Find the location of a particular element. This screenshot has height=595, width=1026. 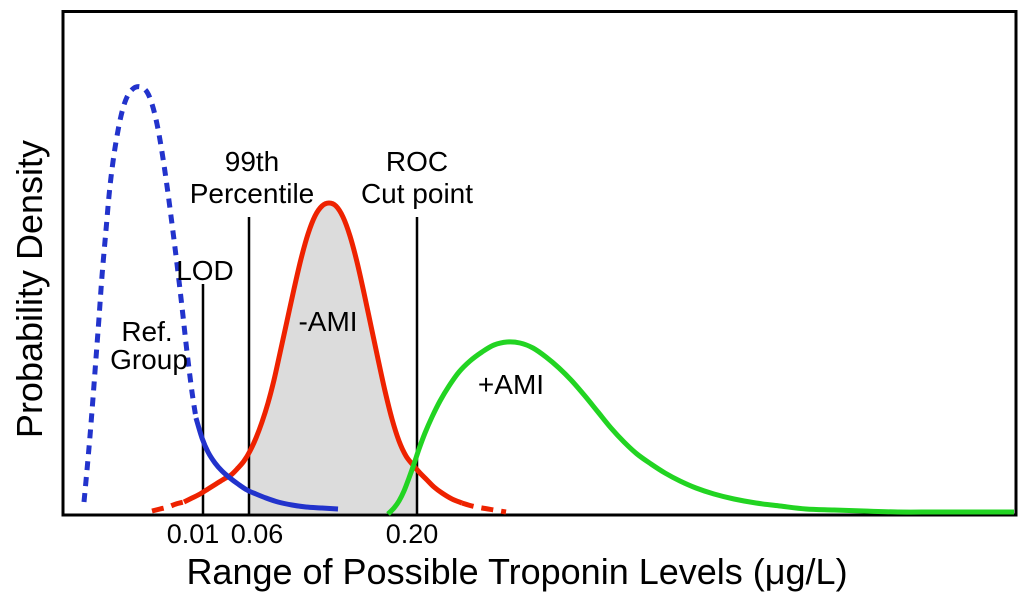

curve-neg-ami-dash-right is located at coordinates (484, 507).